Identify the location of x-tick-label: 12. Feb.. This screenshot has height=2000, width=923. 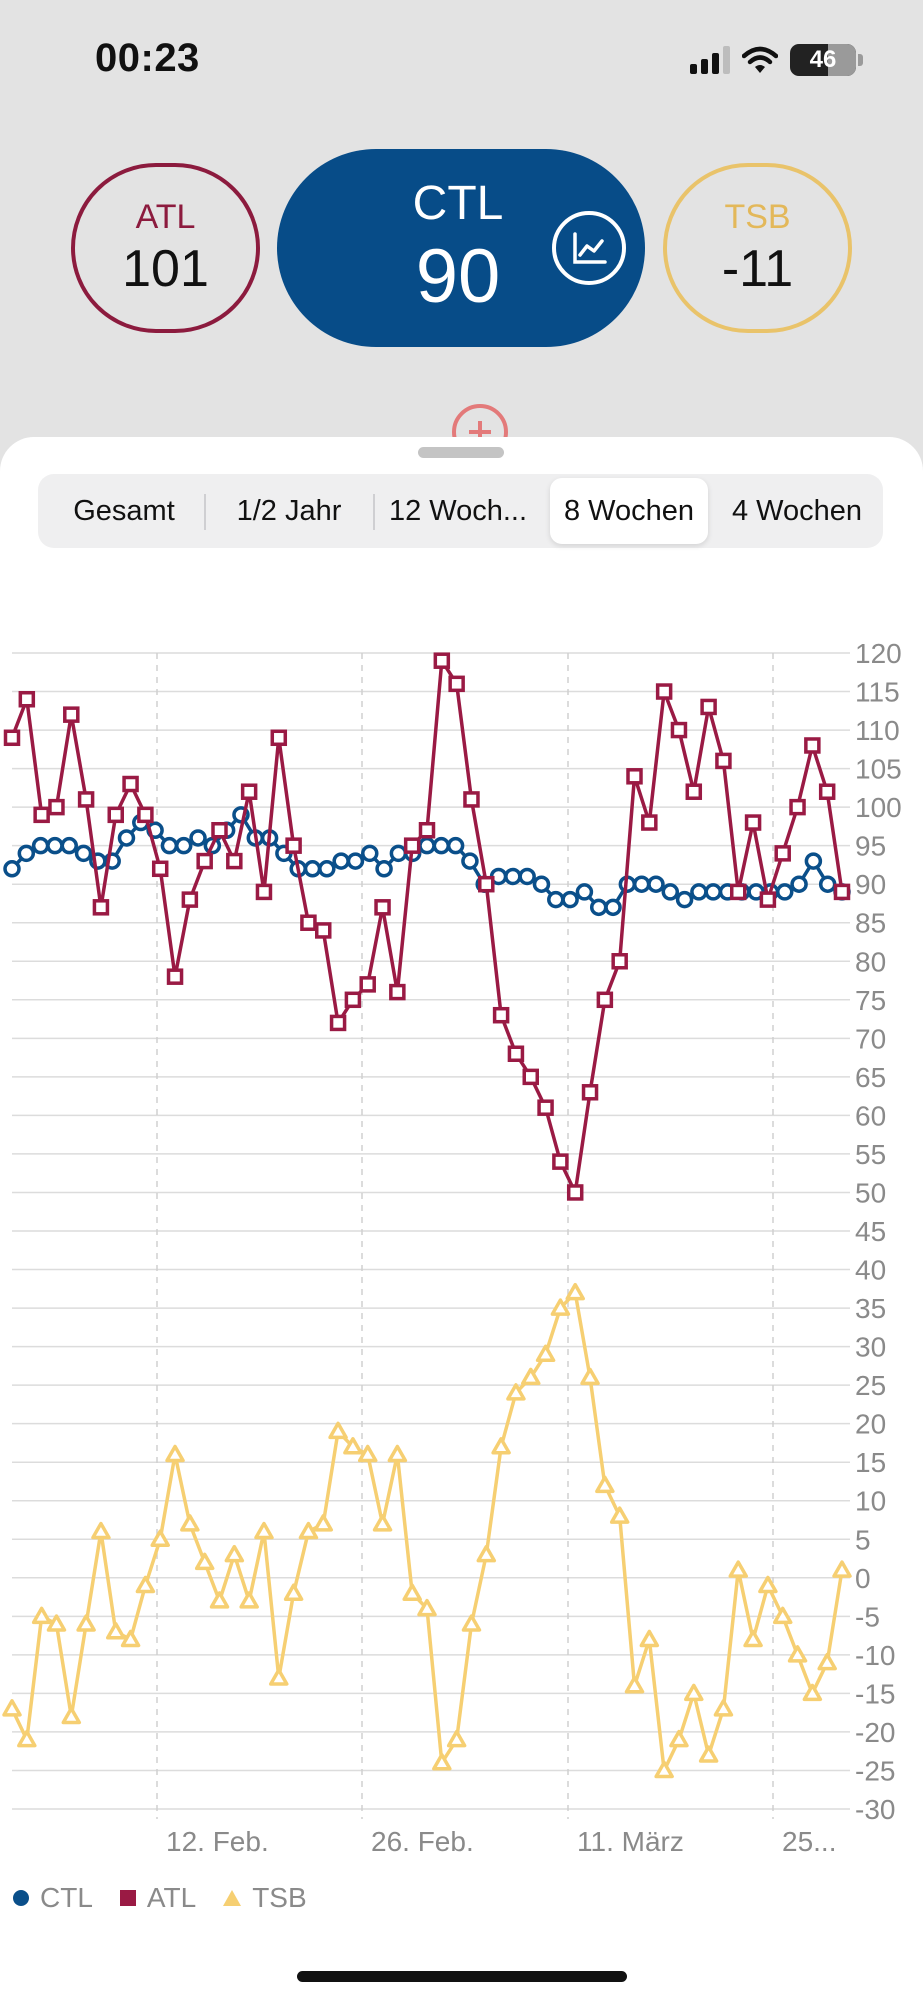
(217, 1841).